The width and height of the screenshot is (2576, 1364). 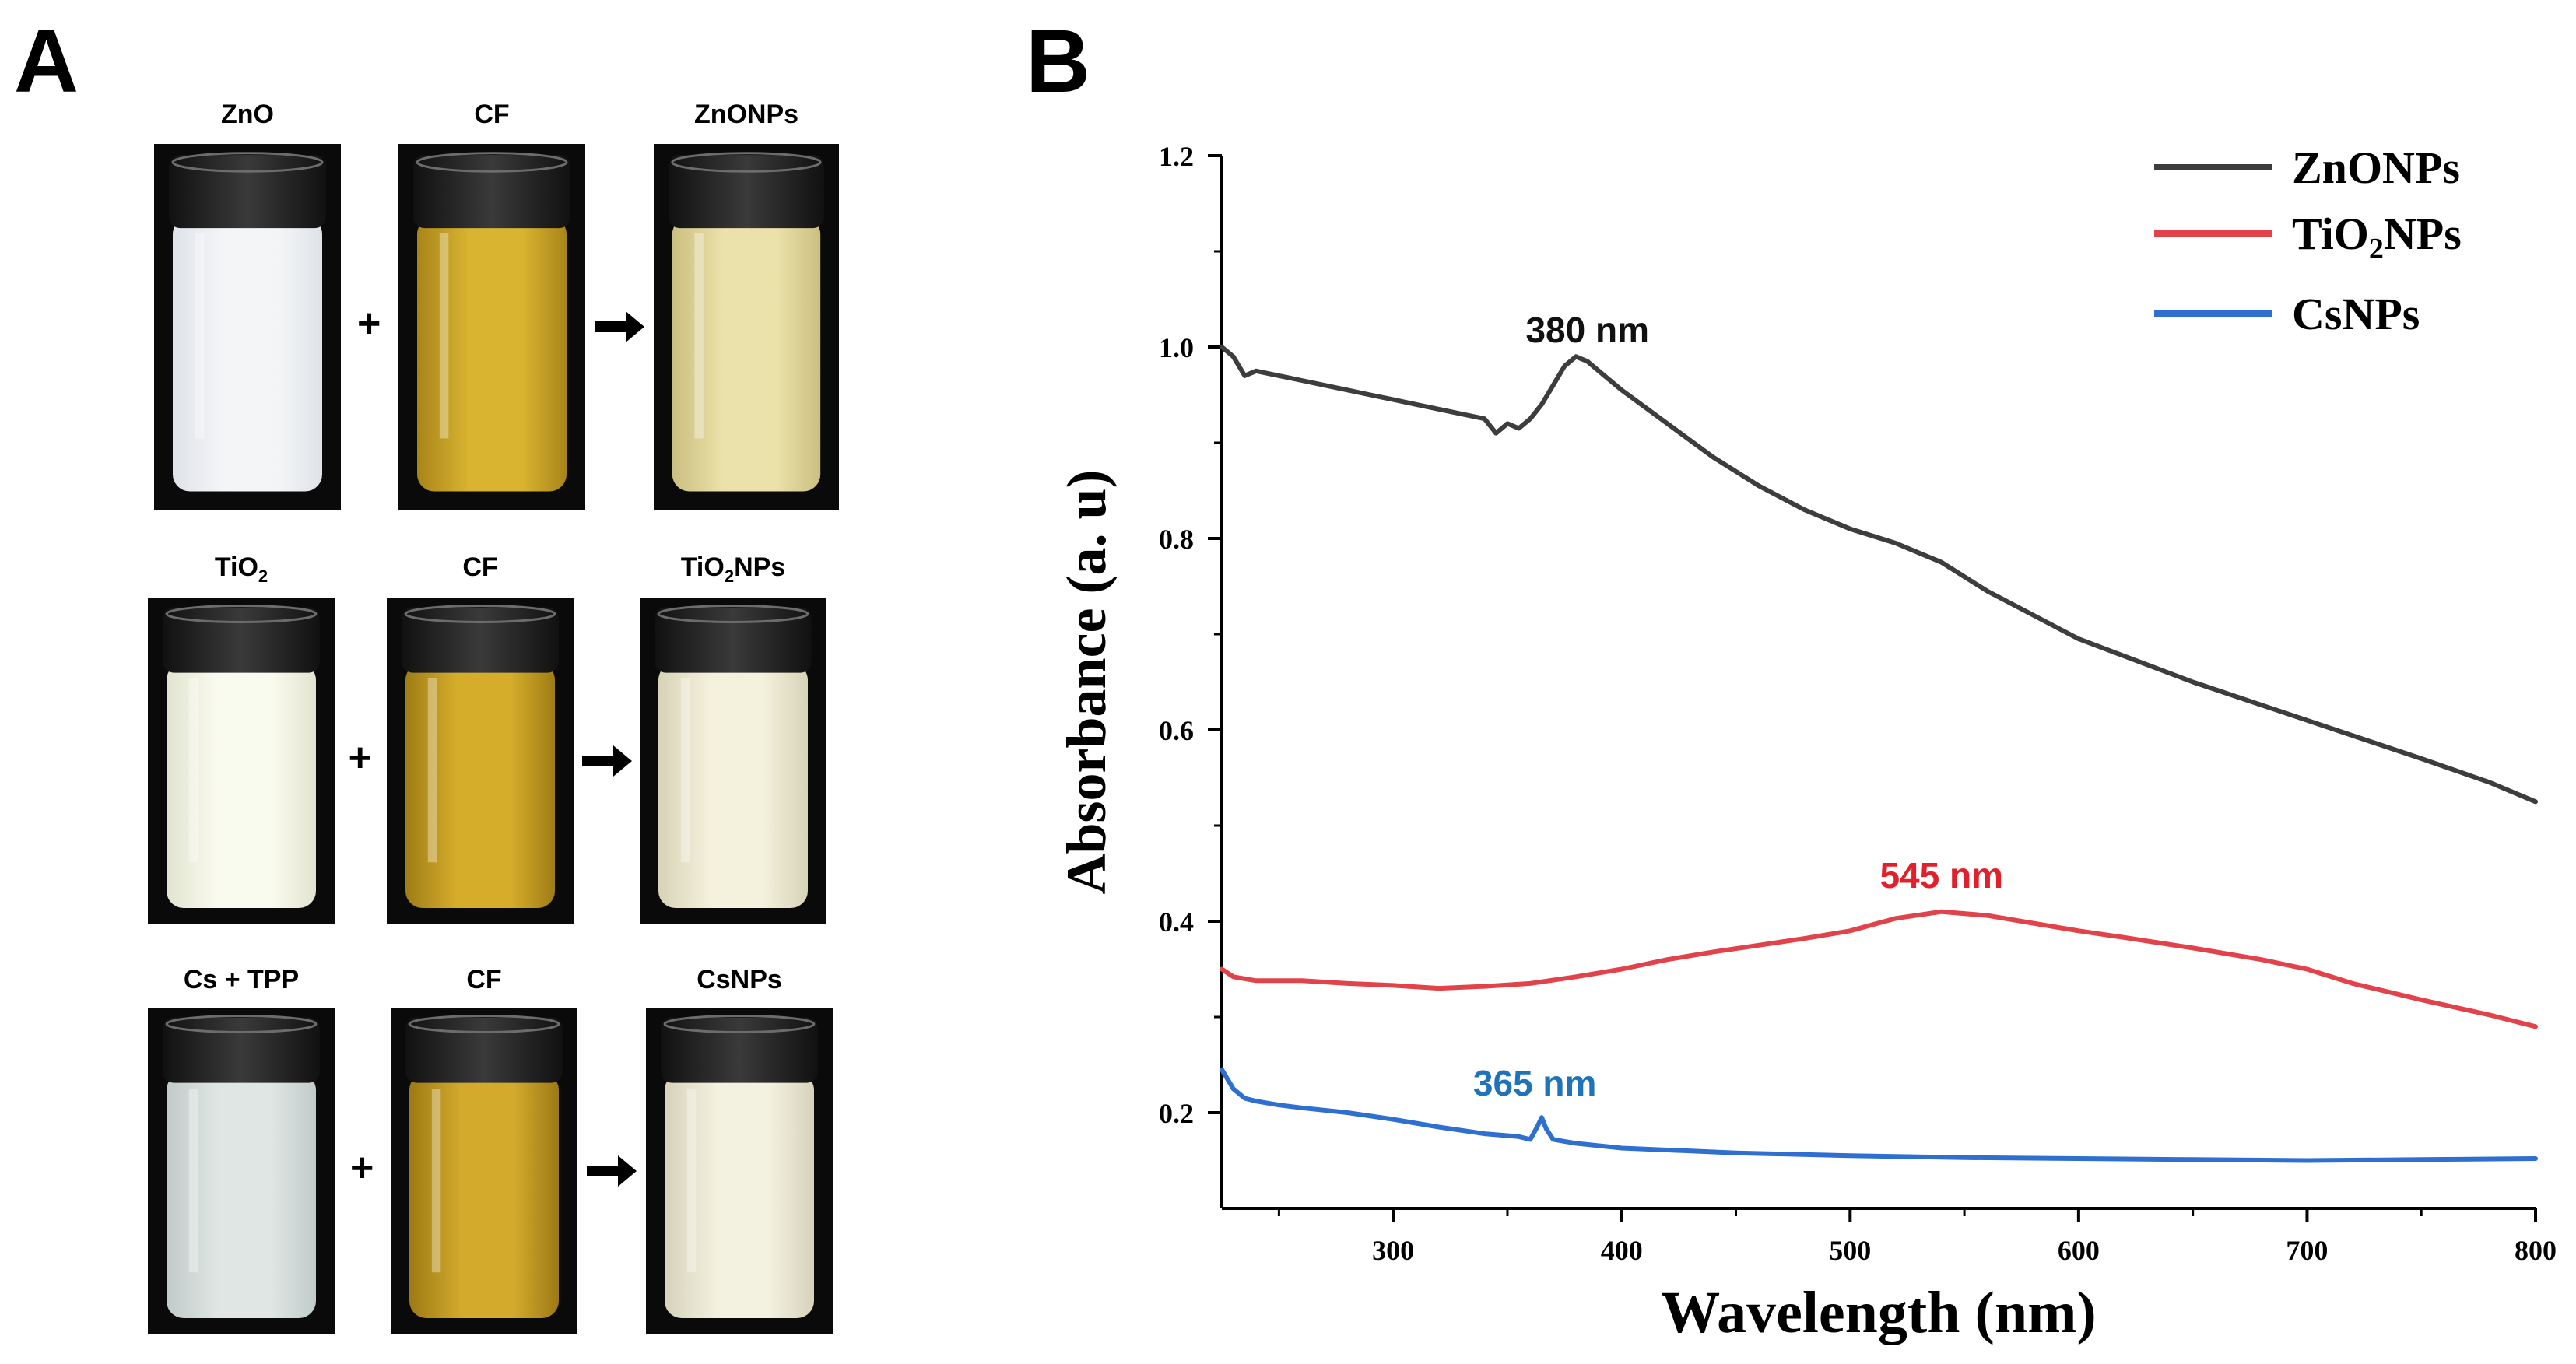 What do you see at coordinates (1879, 1312) in the screenshot?
I see `x-axis-title: Wavelength (nm)` at bounding box center [1879, 1312].